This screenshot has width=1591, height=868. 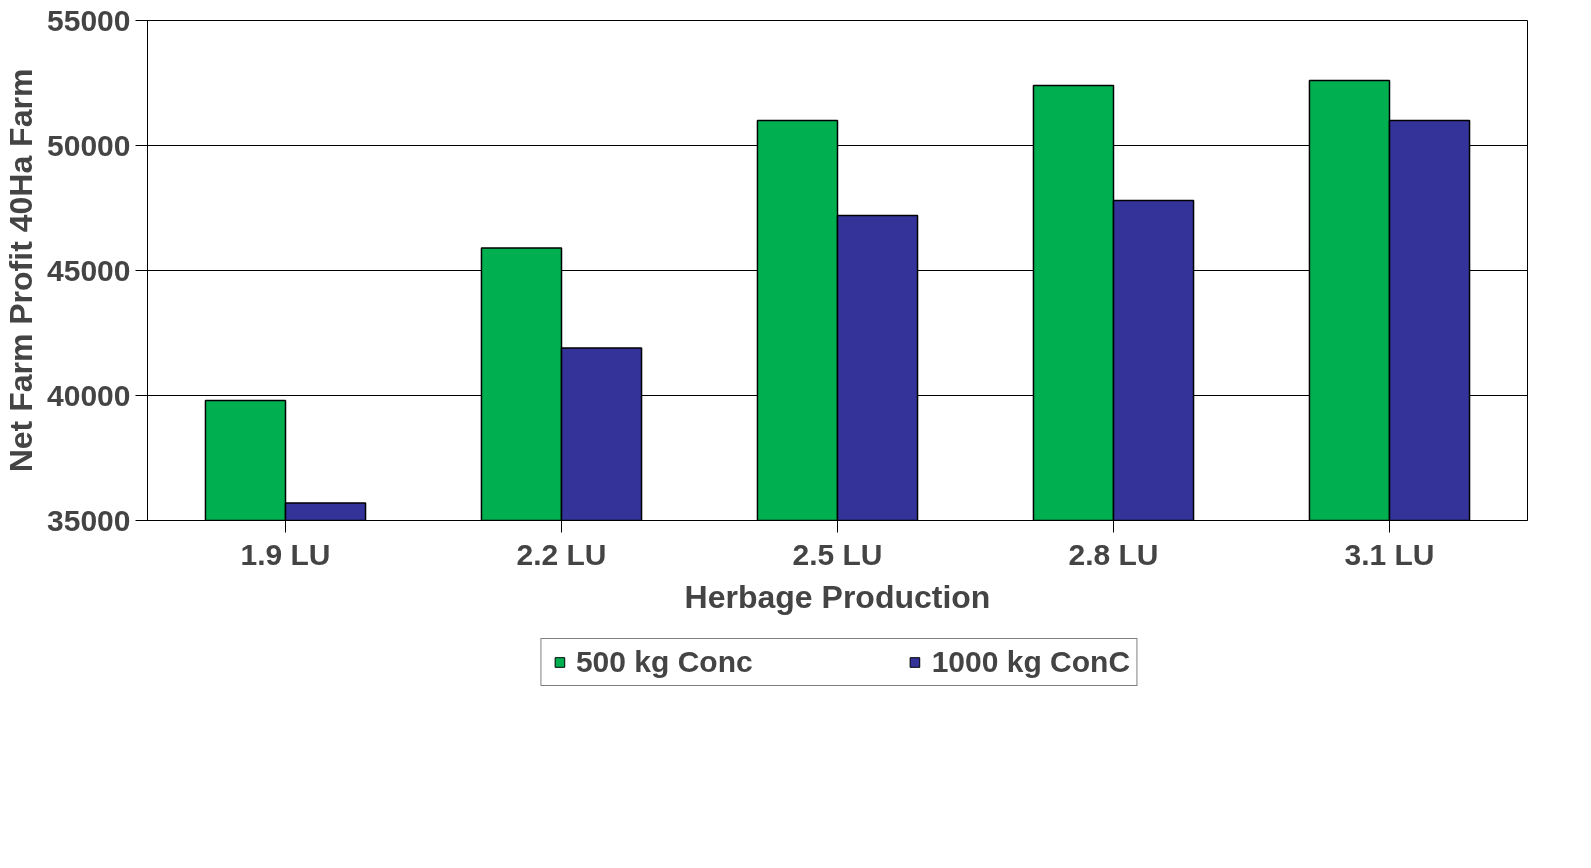 I want to click on y-tick-label: 45000, so click(x=89, y=270).